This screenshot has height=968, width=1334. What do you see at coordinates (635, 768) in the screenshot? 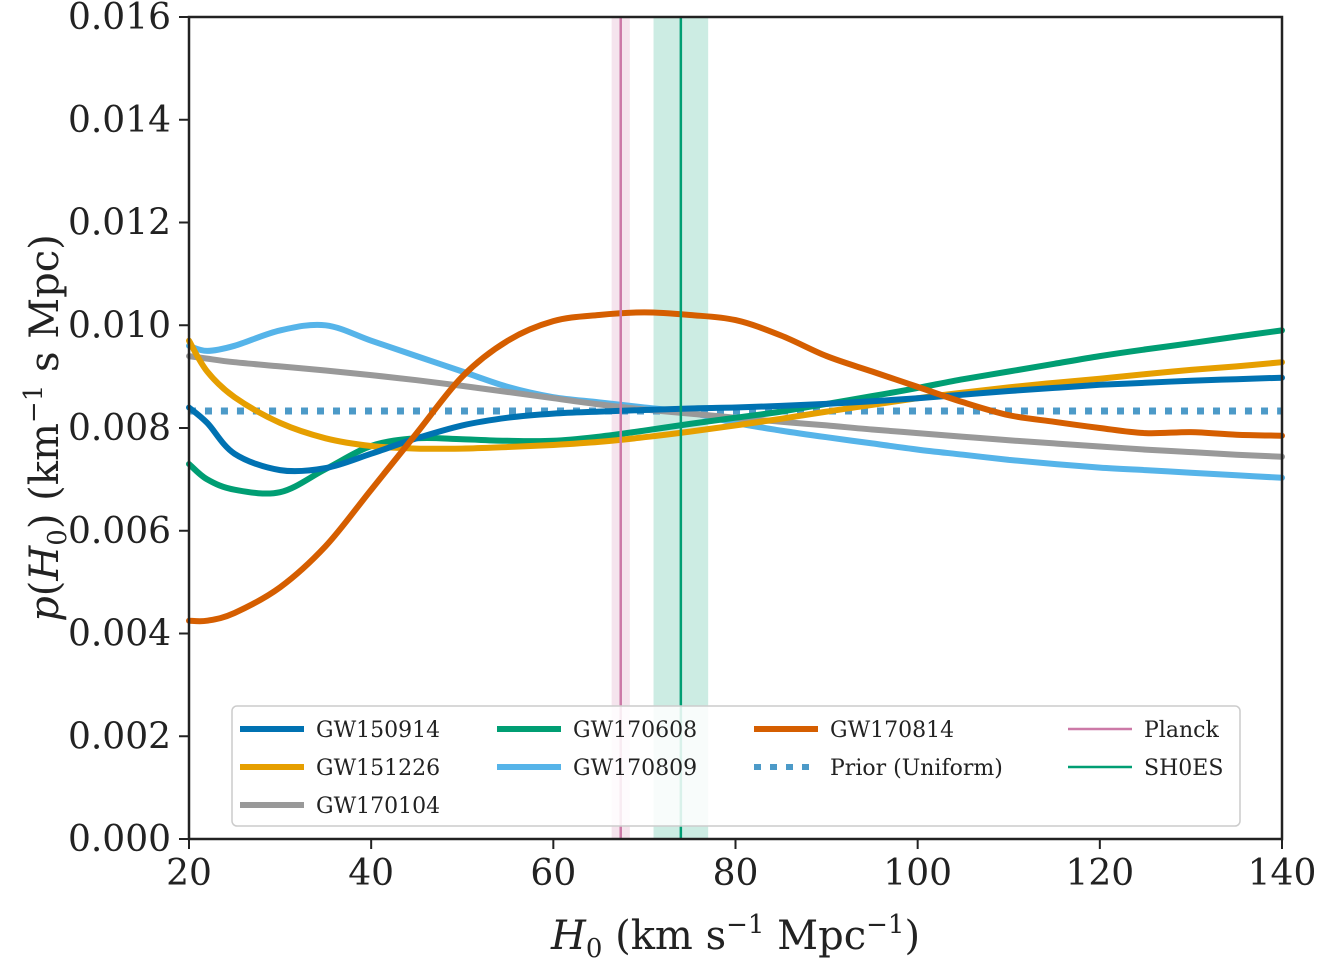
I see `legend-label-gw170809: GW170809` at bounding box center [635, 768].